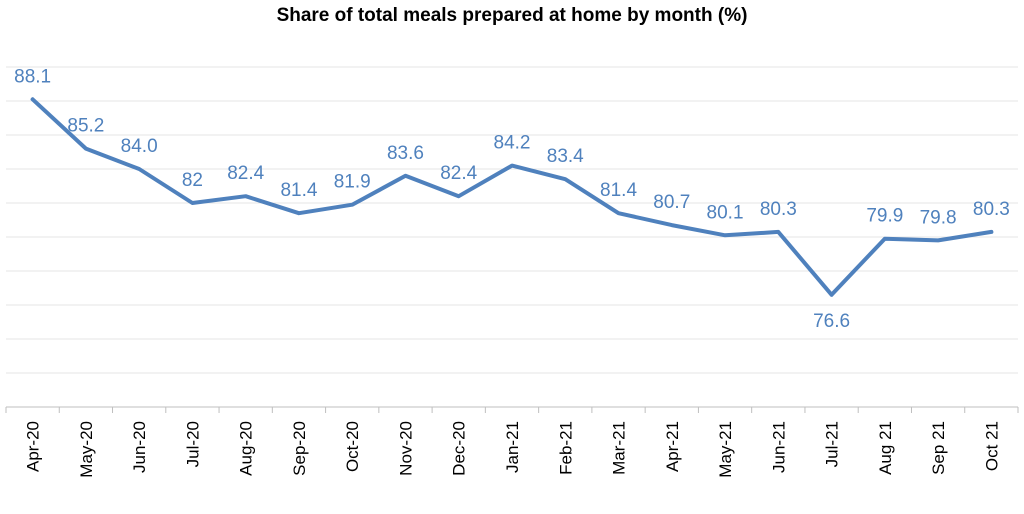  I want to click on x-tick-label: Sep 21, so click(938, 448).